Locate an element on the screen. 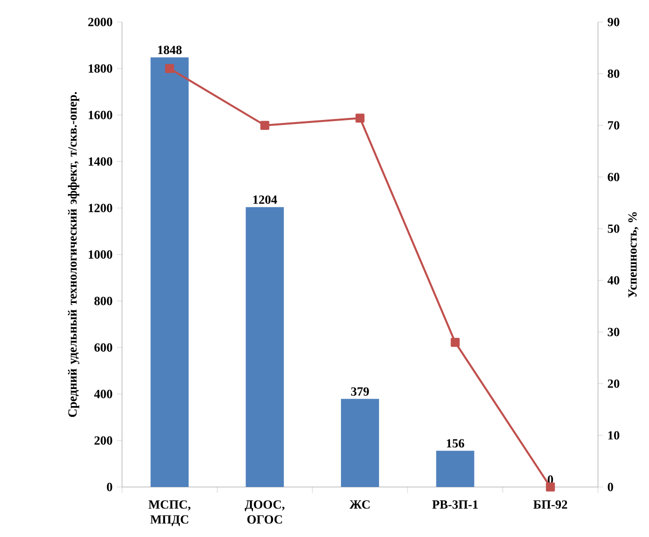 The image size is (649, 537). x-tick-label: ЖС is located at coordinates (360, 504).